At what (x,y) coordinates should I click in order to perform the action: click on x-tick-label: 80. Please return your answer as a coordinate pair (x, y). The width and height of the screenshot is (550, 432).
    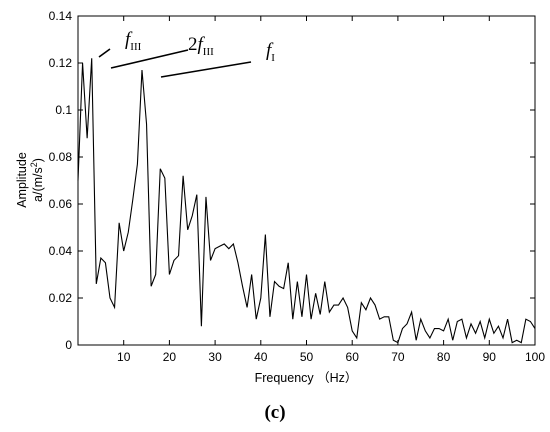
    Looking at the image, I should click on (444, 357).